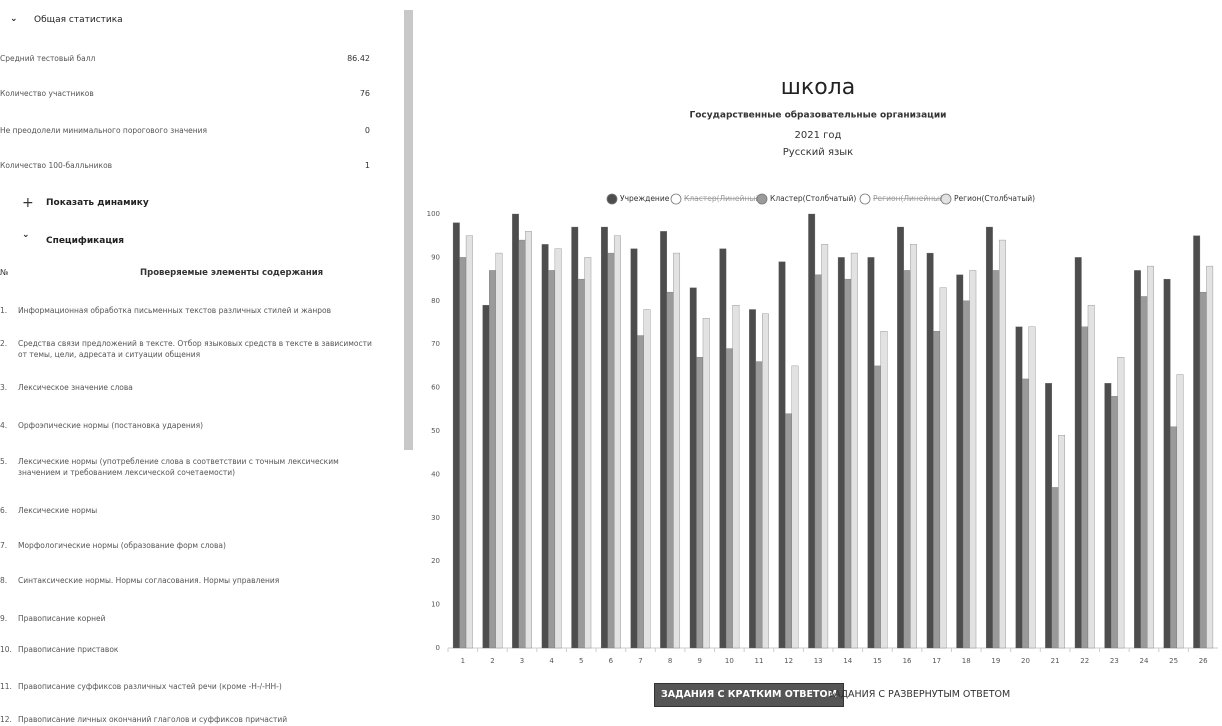 This screenshot has height=726, width=1222. What do you see at coordinates (813, 198) in the screenshot?
I see `legend-label: Кластер(Столбчатый)` at bounding box center [813, 198].